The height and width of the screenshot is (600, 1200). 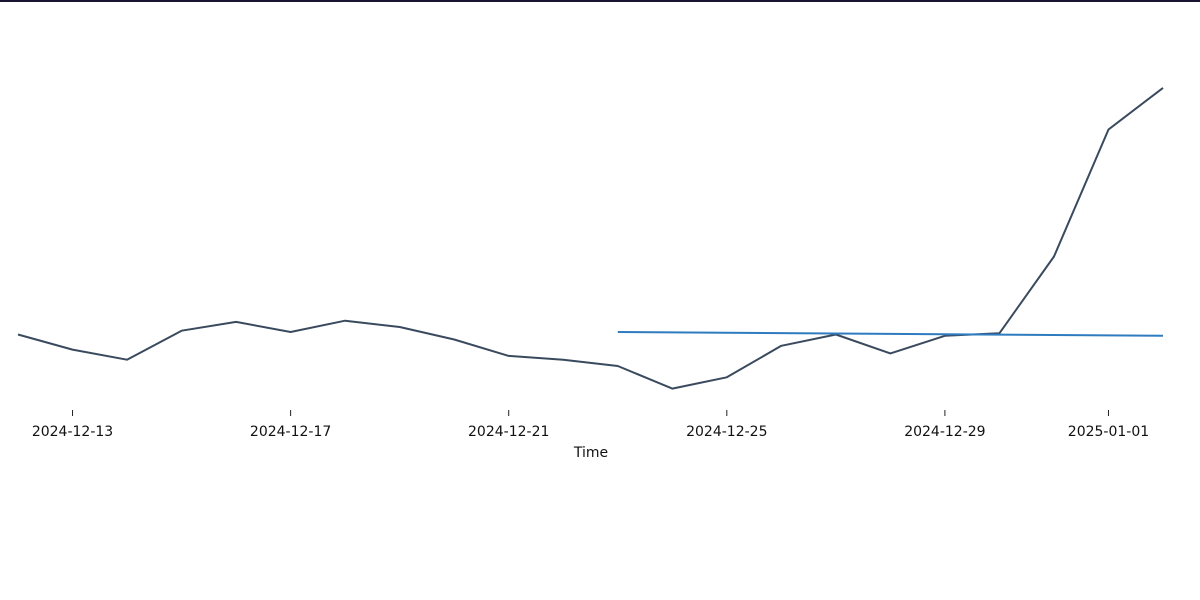 What do you see at coordinates (944, 432) in the screenshot?
I see `x-tick-label-5: 2024-12-29` at bounding box center [944, 432].